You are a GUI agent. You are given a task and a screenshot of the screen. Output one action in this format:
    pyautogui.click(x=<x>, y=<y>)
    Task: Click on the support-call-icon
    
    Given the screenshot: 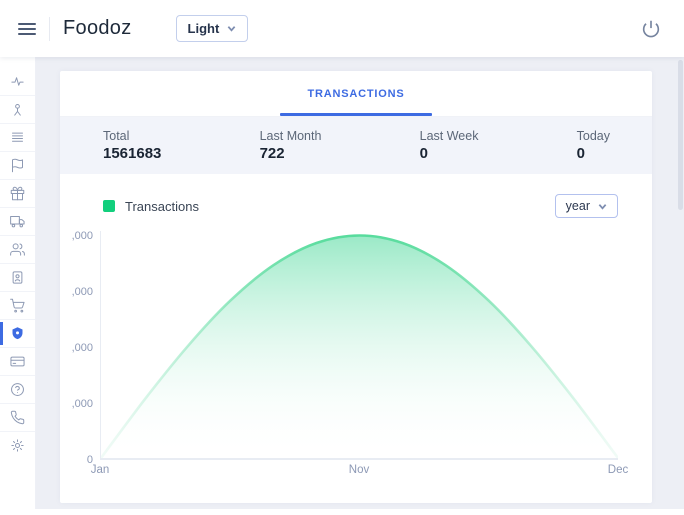 What is the action you would take?
    pyautogui.click(x=17, y=417)
    